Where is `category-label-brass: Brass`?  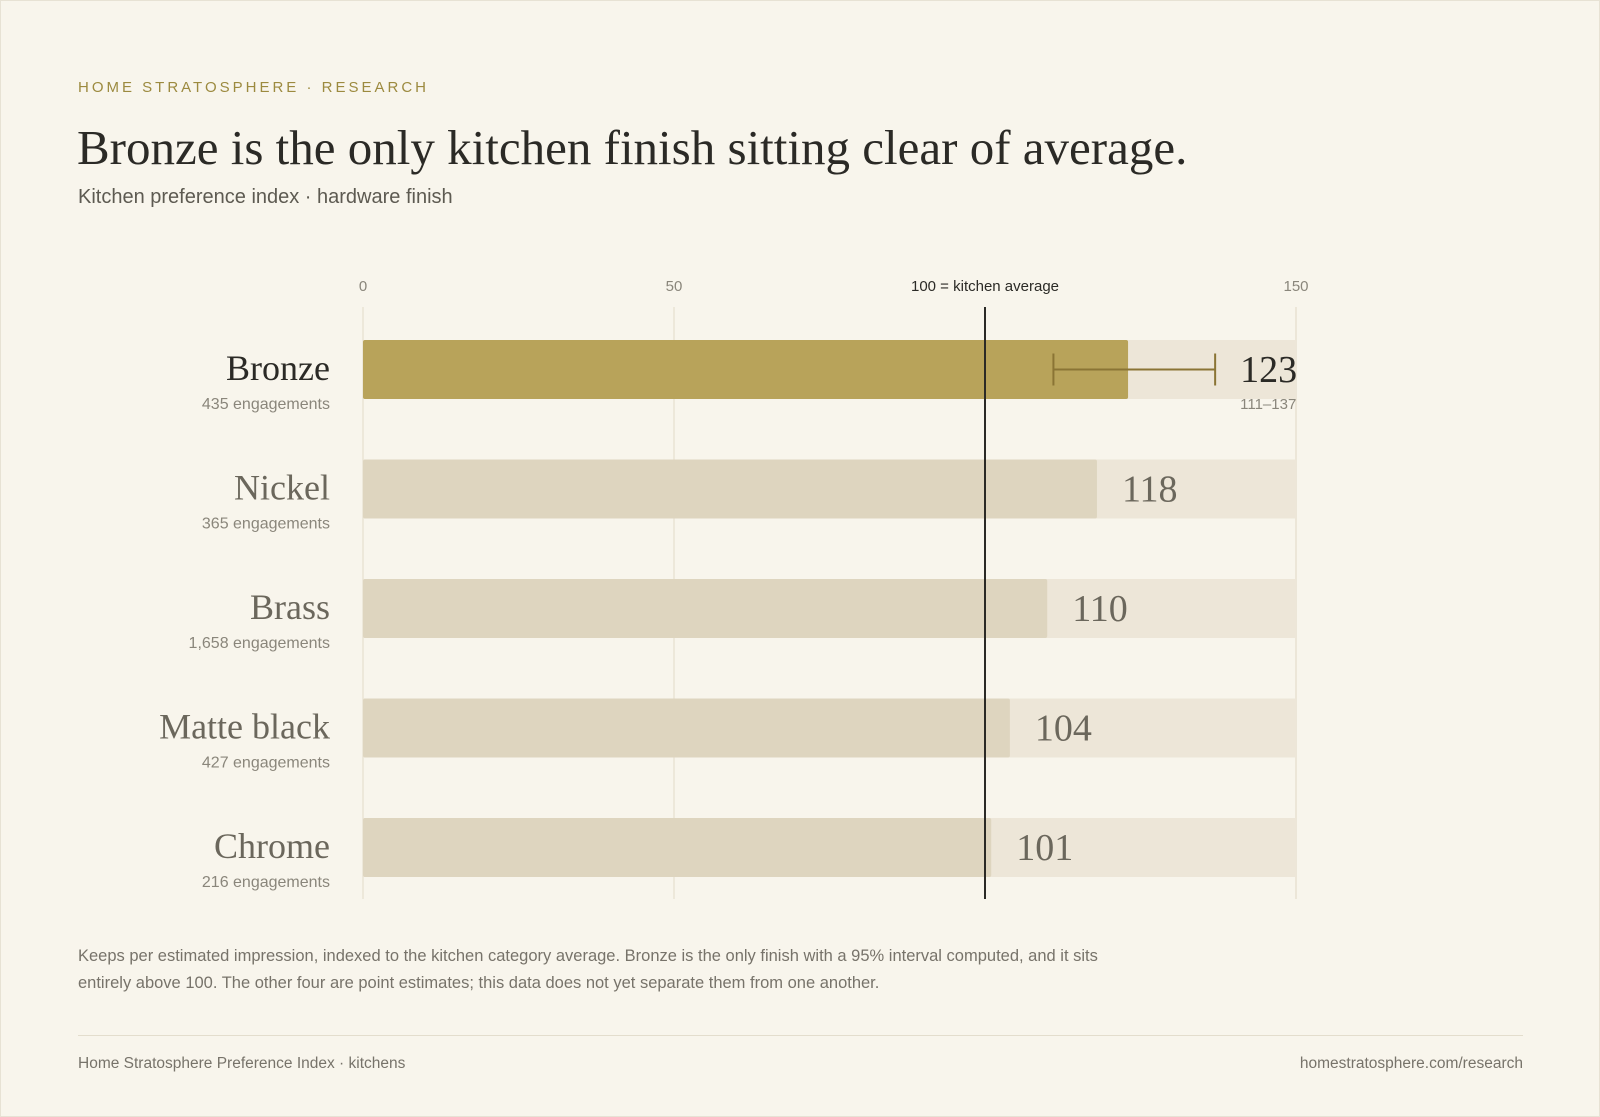
category-label-brass: Brass is located at coordinates (290, 607).